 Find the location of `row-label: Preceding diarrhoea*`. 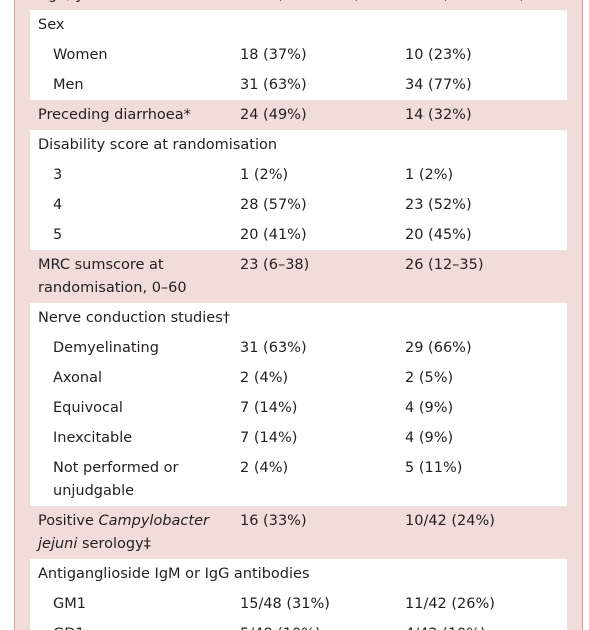

row-label: Preceding diarrhoea* is located at coordinates (114, 114).